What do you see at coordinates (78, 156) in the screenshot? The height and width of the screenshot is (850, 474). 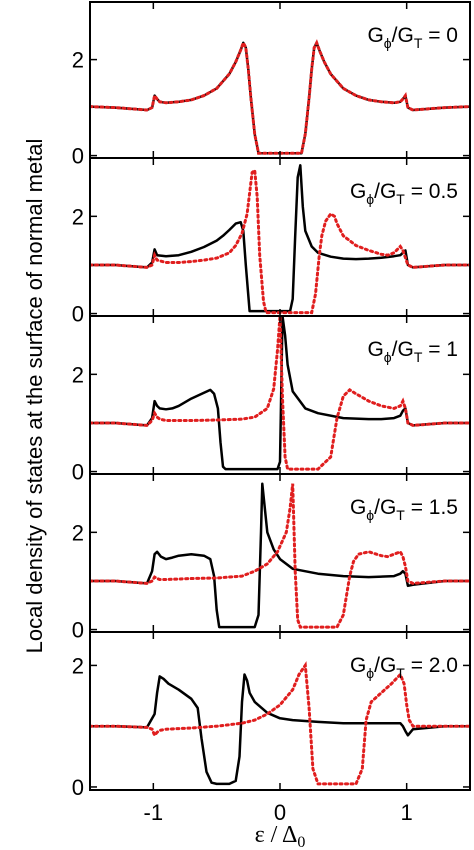 I see `panel-1-y-tick-label-0: 0` at bounding box center [78, 156].